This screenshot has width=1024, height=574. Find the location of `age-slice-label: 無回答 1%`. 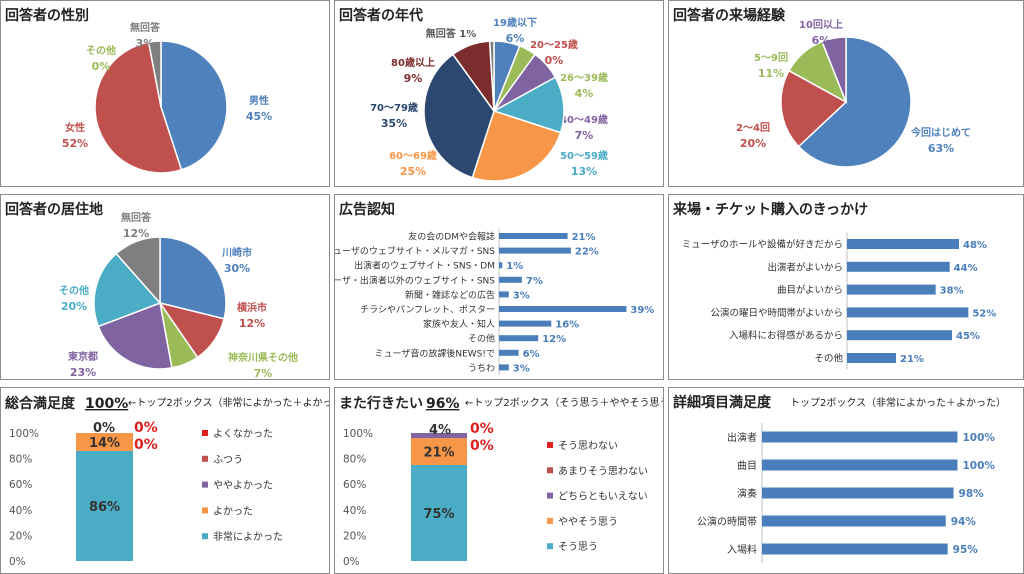

age-slice-label: 無回答 1% is located at coordinates (451, 33).